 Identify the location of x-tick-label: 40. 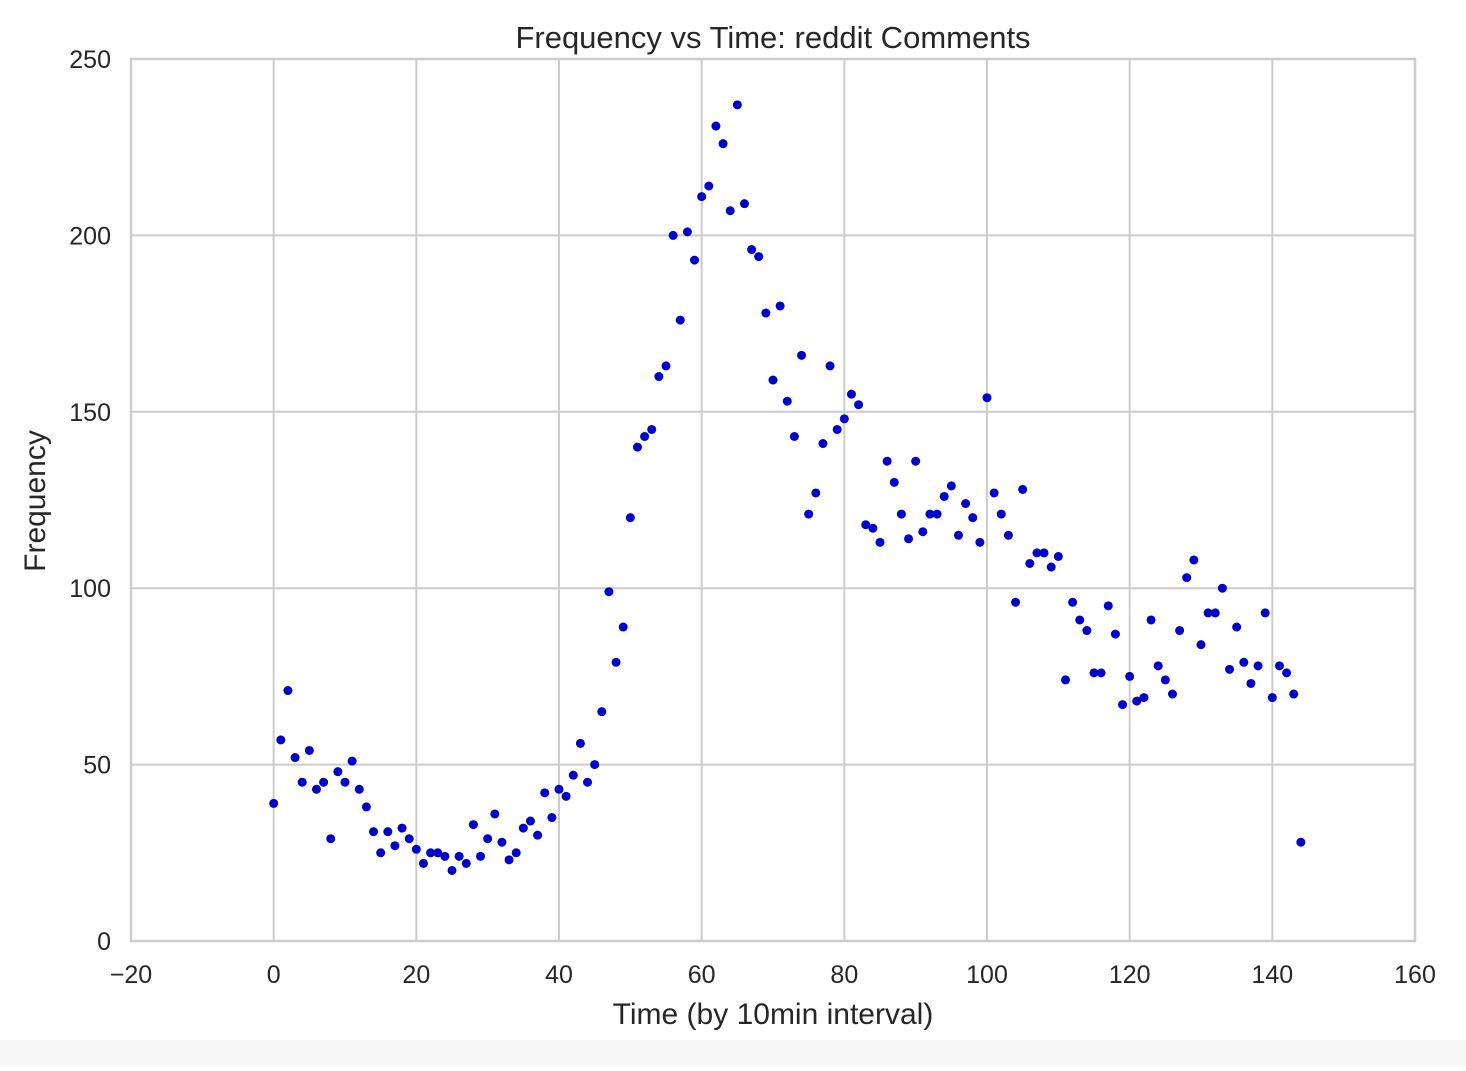
(559, 975).